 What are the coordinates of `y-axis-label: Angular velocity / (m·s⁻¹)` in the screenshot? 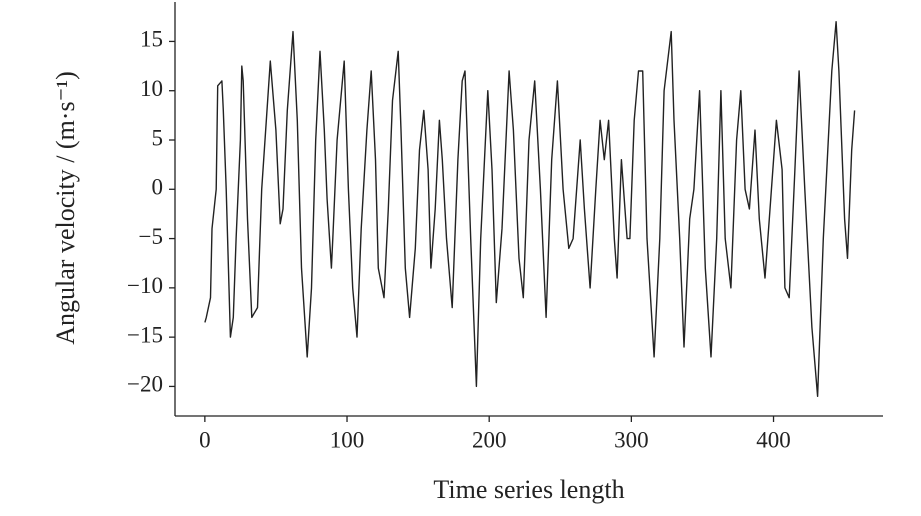 It's located at (65, 208).